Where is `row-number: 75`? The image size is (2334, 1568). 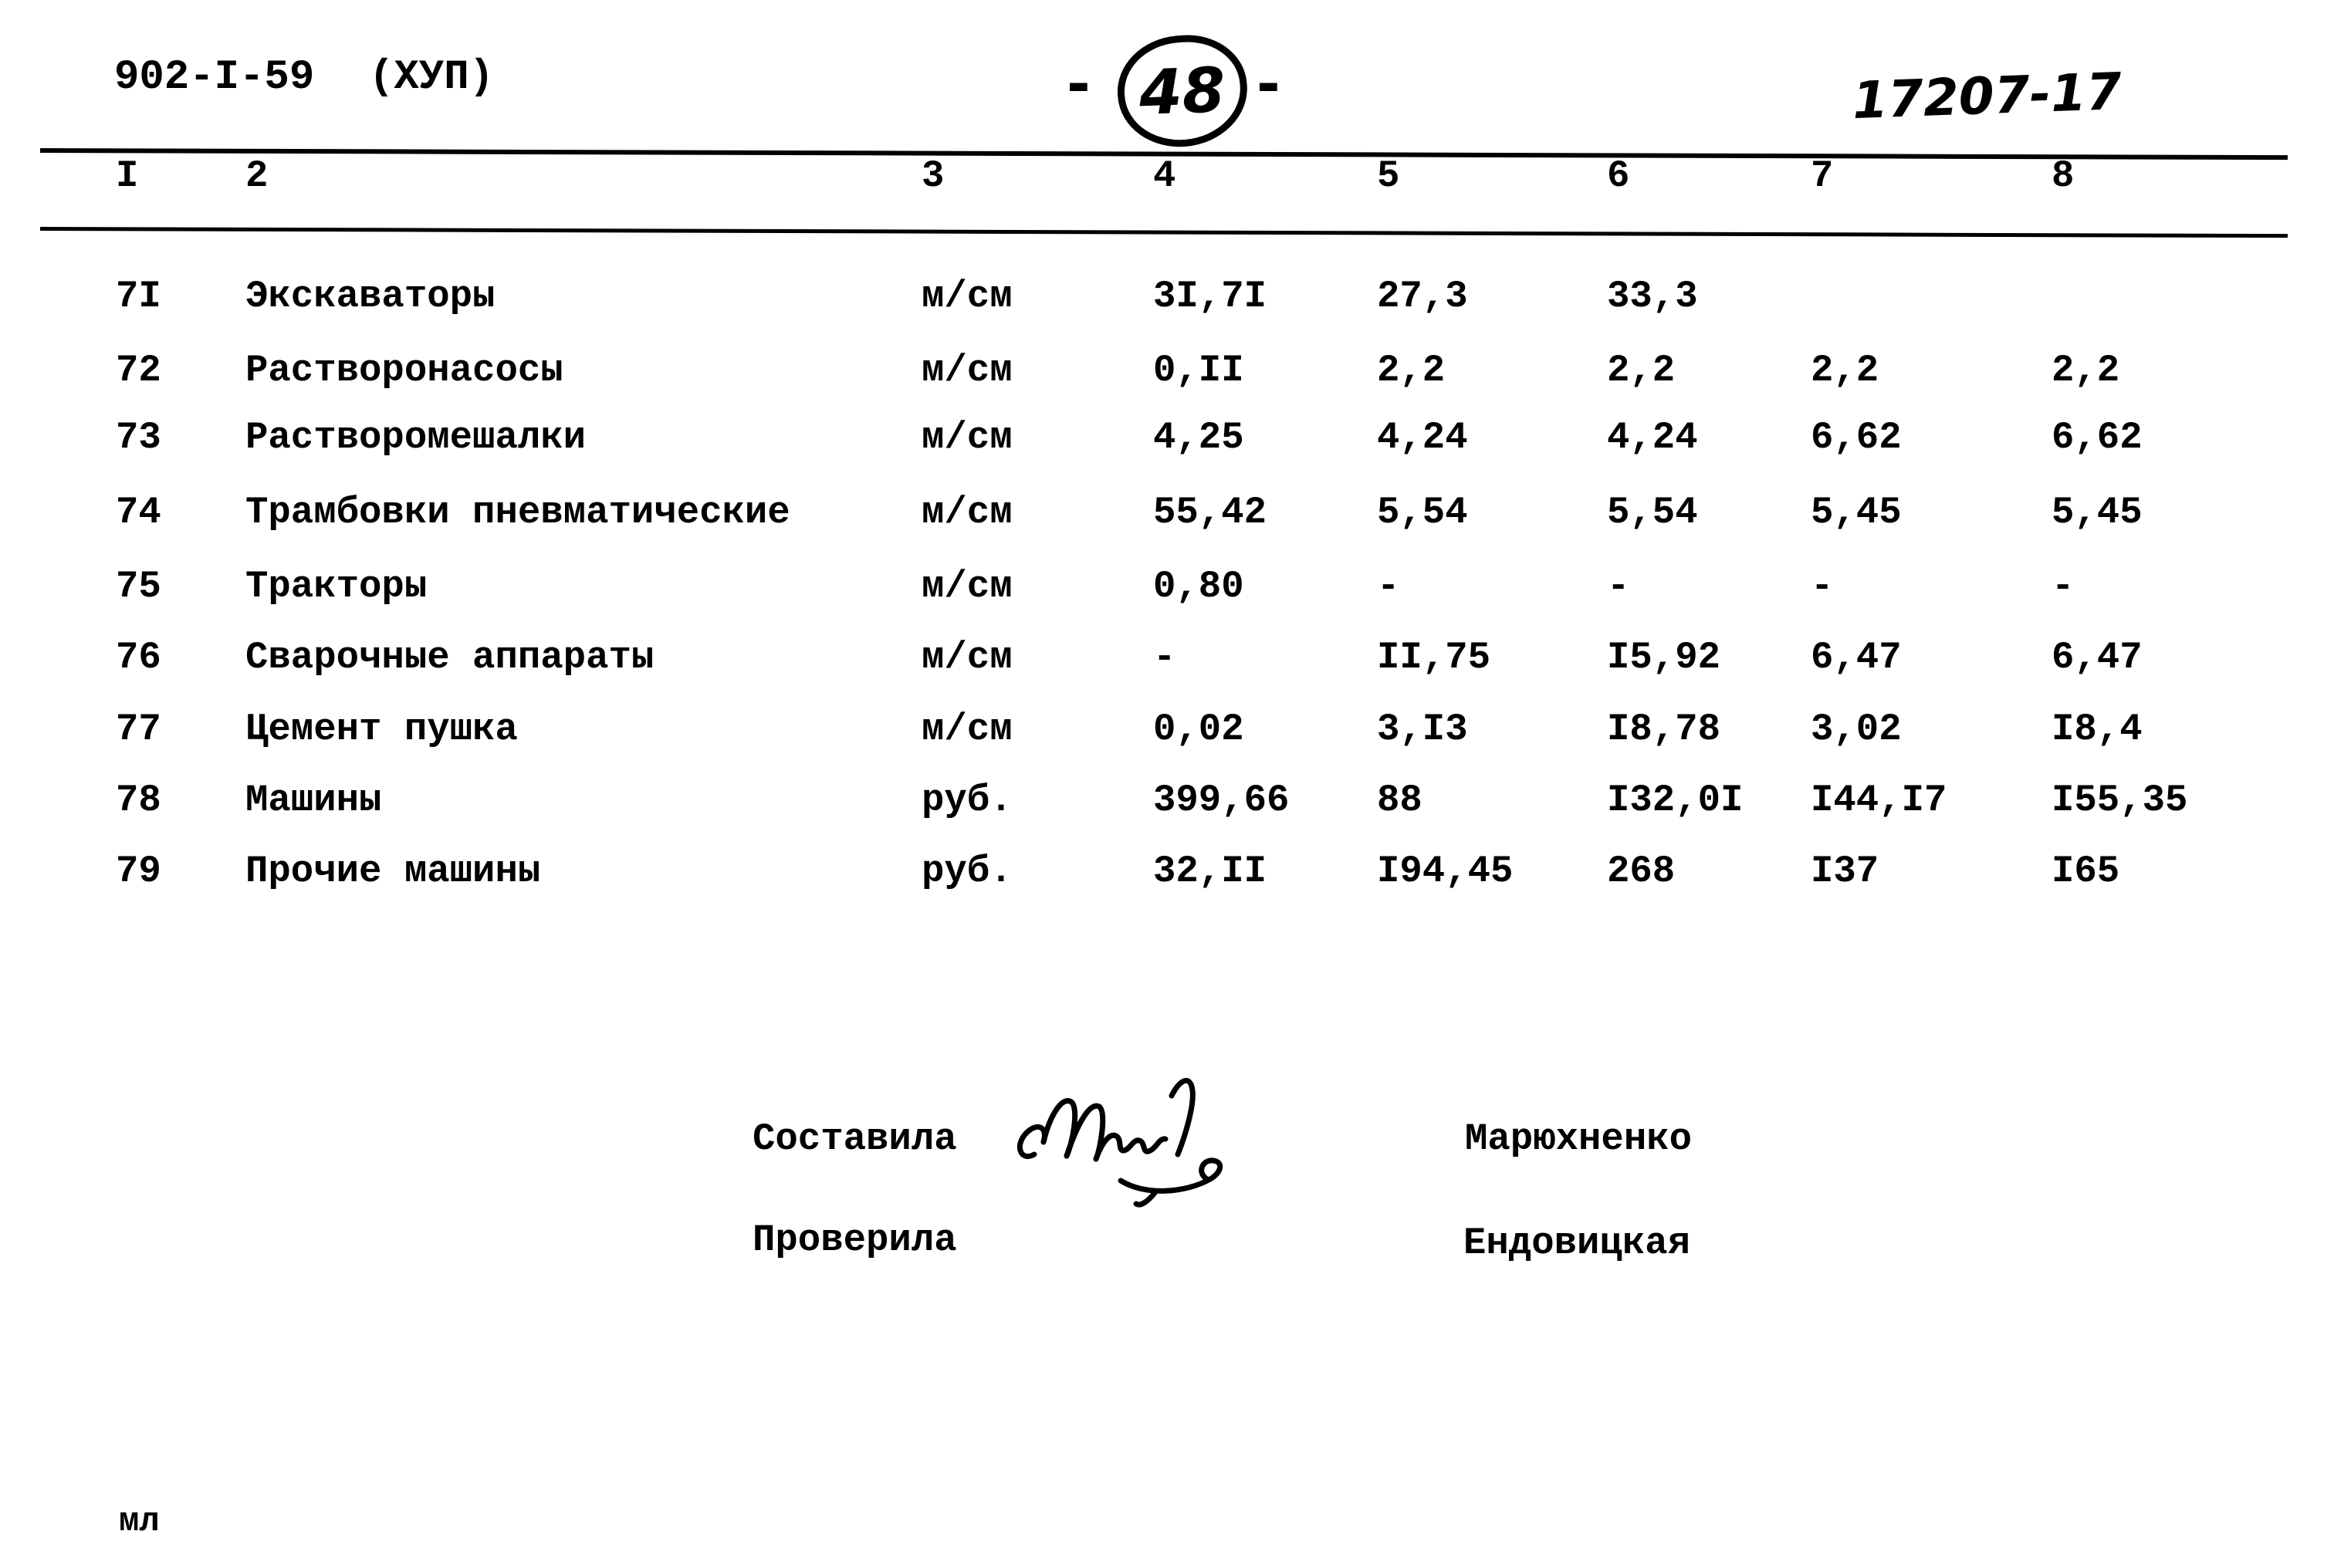
row-number: 75 is located at coordinates (138, 586).